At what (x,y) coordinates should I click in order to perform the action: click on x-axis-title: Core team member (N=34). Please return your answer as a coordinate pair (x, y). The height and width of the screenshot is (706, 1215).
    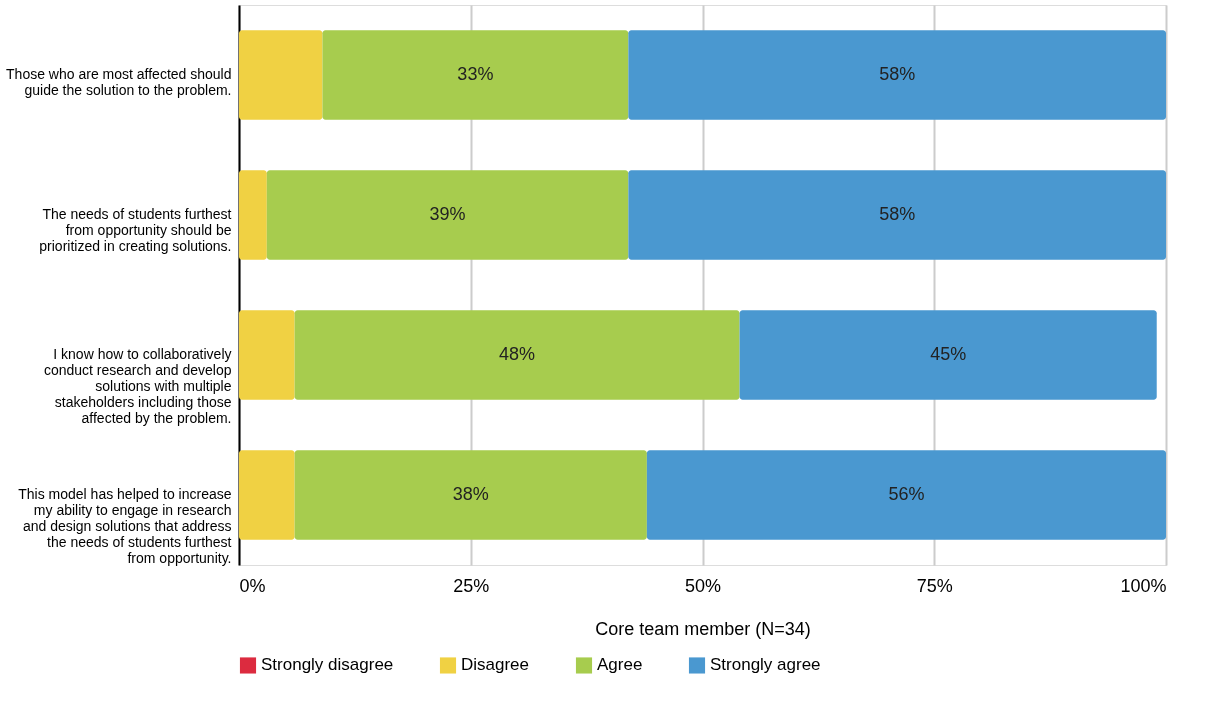
    Looking at the image, I should click on (703, 628).